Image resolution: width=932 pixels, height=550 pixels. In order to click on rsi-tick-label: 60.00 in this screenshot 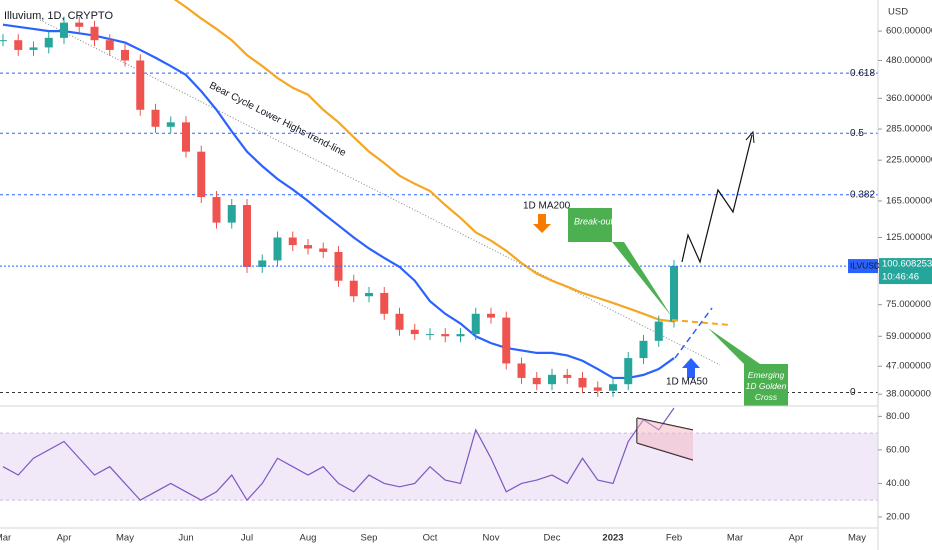, I will do `click(898, 449)`.